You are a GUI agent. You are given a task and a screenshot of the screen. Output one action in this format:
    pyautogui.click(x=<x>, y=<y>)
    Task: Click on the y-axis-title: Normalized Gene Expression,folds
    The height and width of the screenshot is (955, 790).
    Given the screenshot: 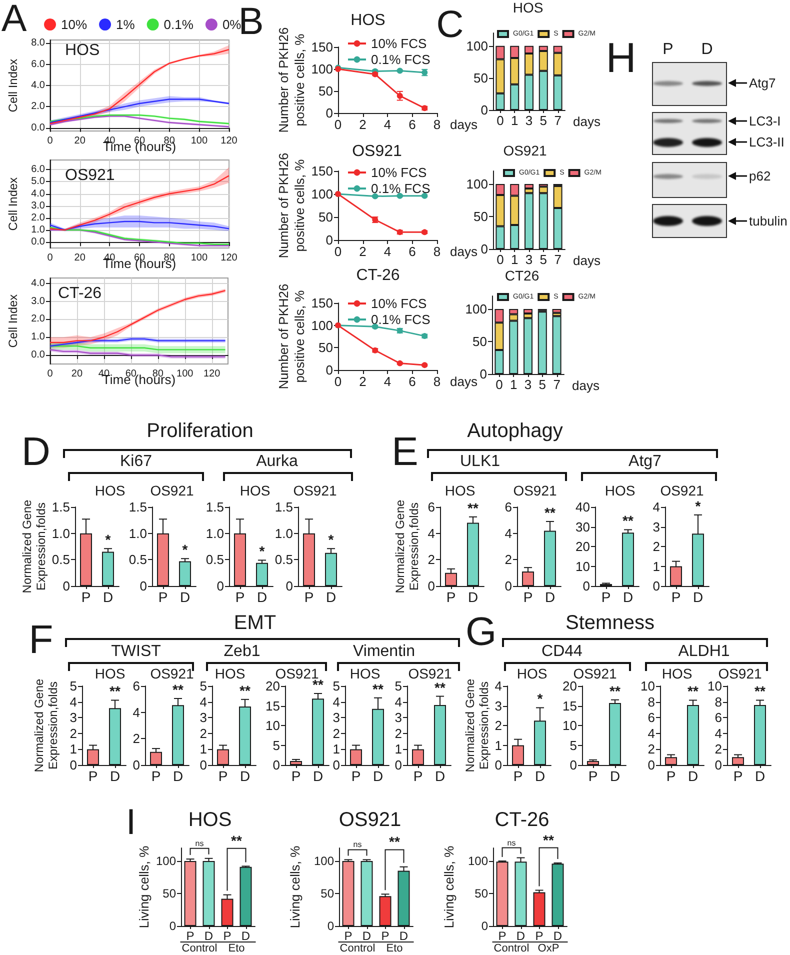 What is the action you would take?
    pyautogui.click(x=476, y=725)
    